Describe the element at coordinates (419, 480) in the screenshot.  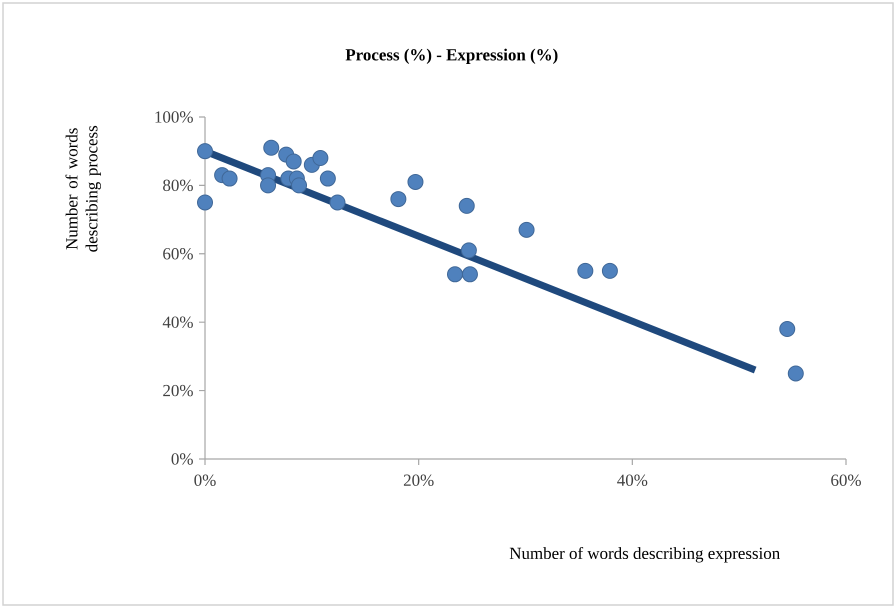
I see `x-tick-label: 20%` at that location.